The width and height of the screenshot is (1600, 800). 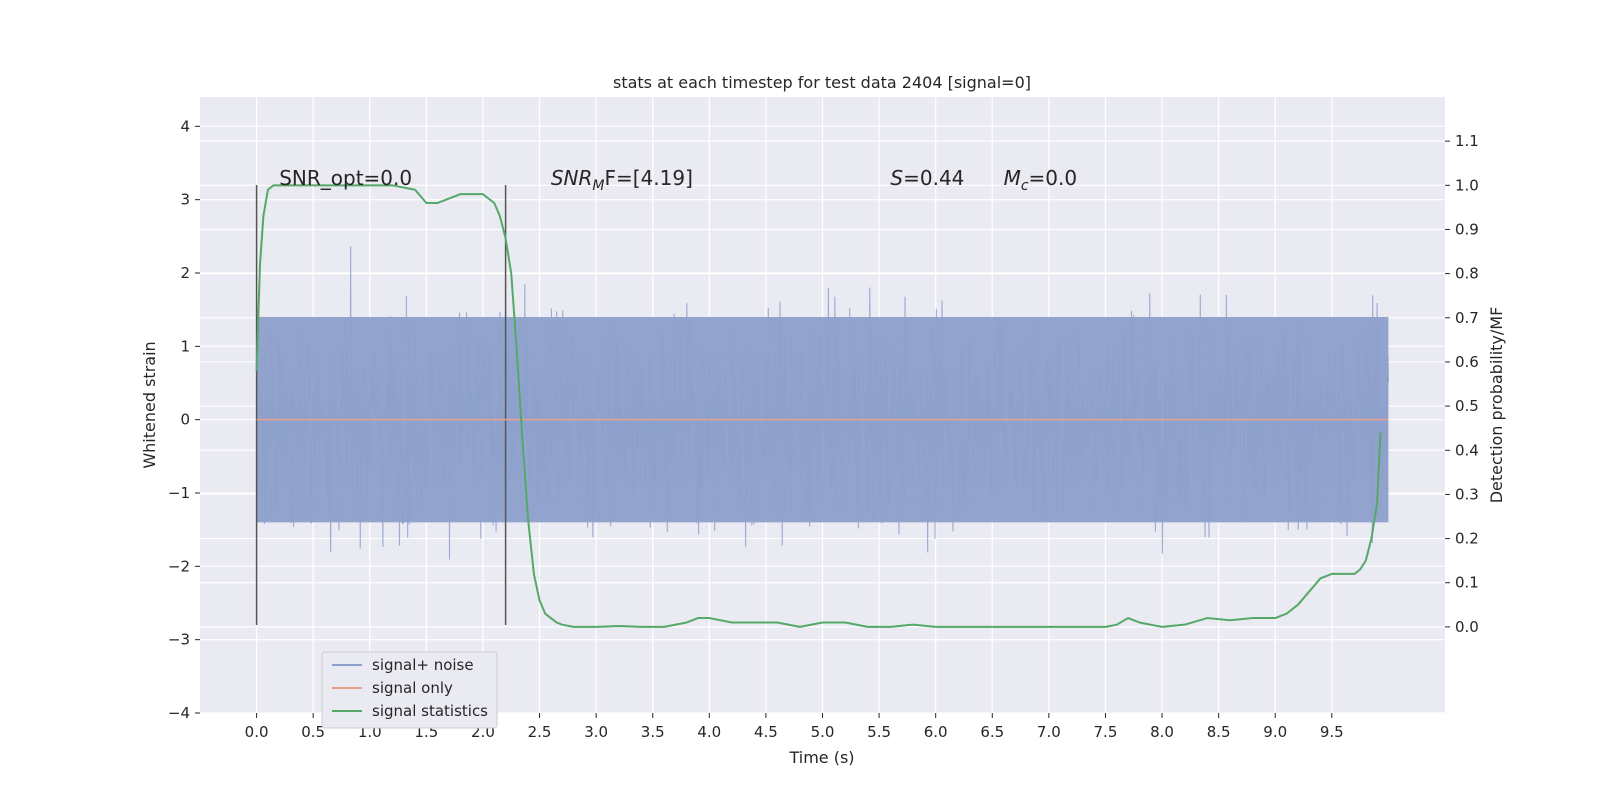 I want to click on y-right-tick-label: 0.6, so click(x=1467, y=362).